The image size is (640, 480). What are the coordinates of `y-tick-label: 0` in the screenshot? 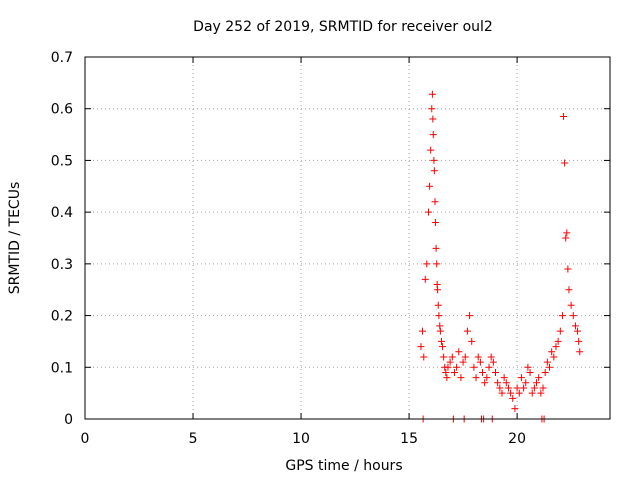 It's located at (68, 420).